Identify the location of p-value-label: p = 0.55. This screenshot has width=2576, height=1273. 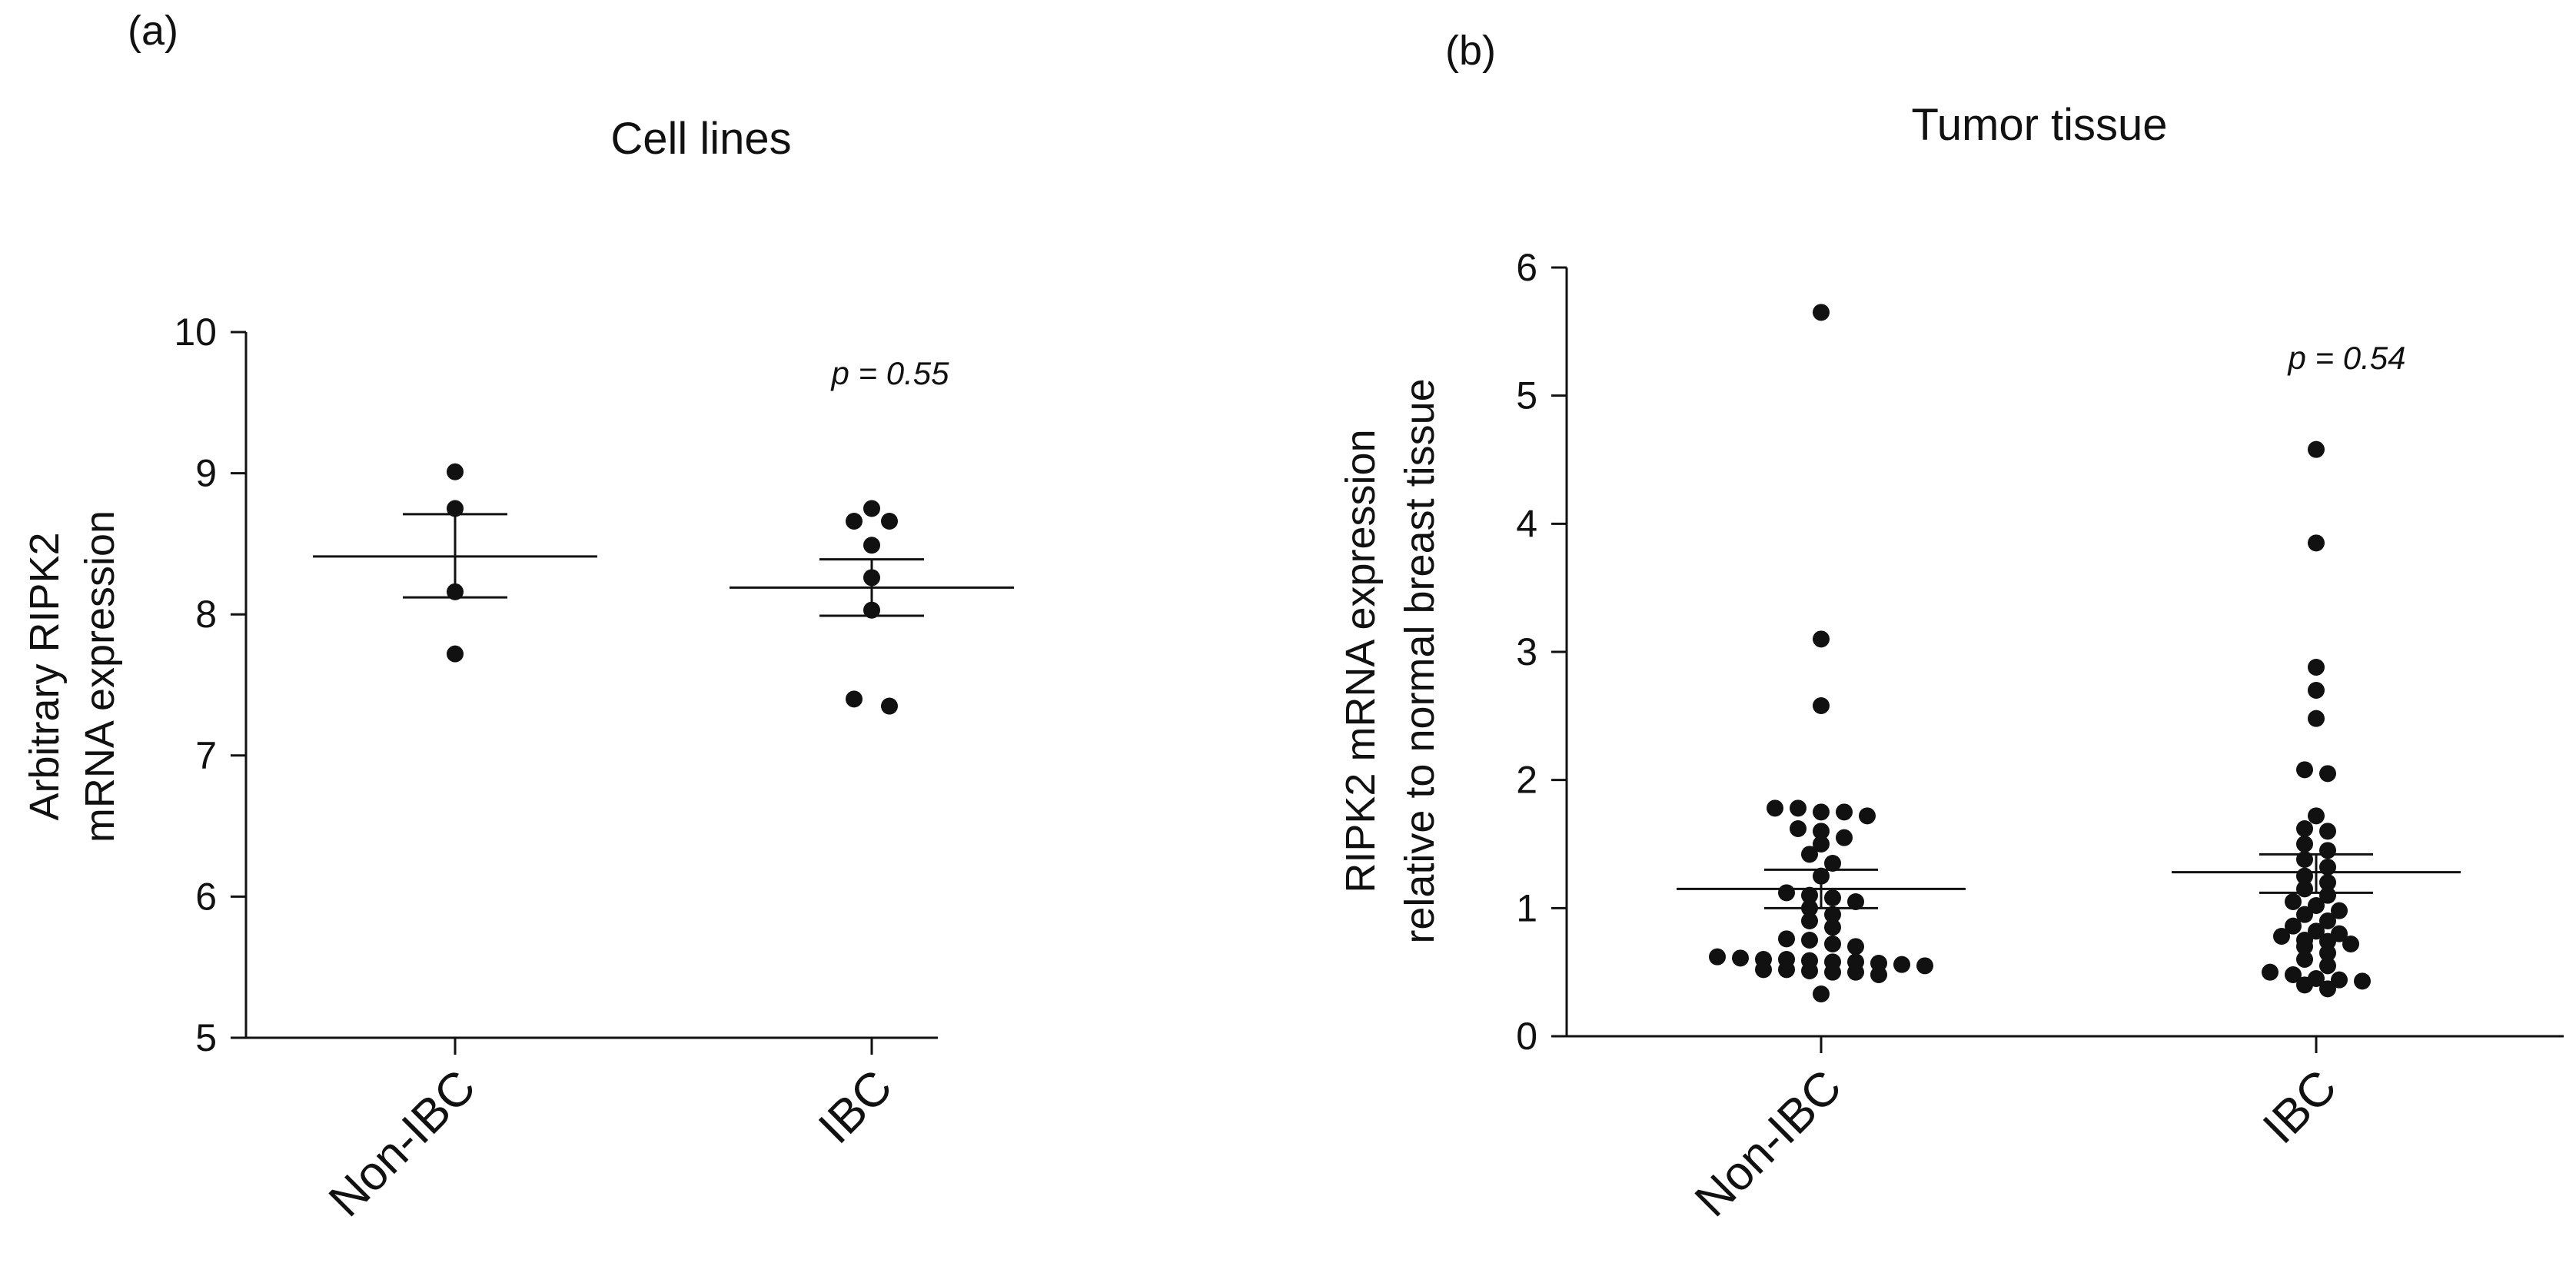
(890, 373).